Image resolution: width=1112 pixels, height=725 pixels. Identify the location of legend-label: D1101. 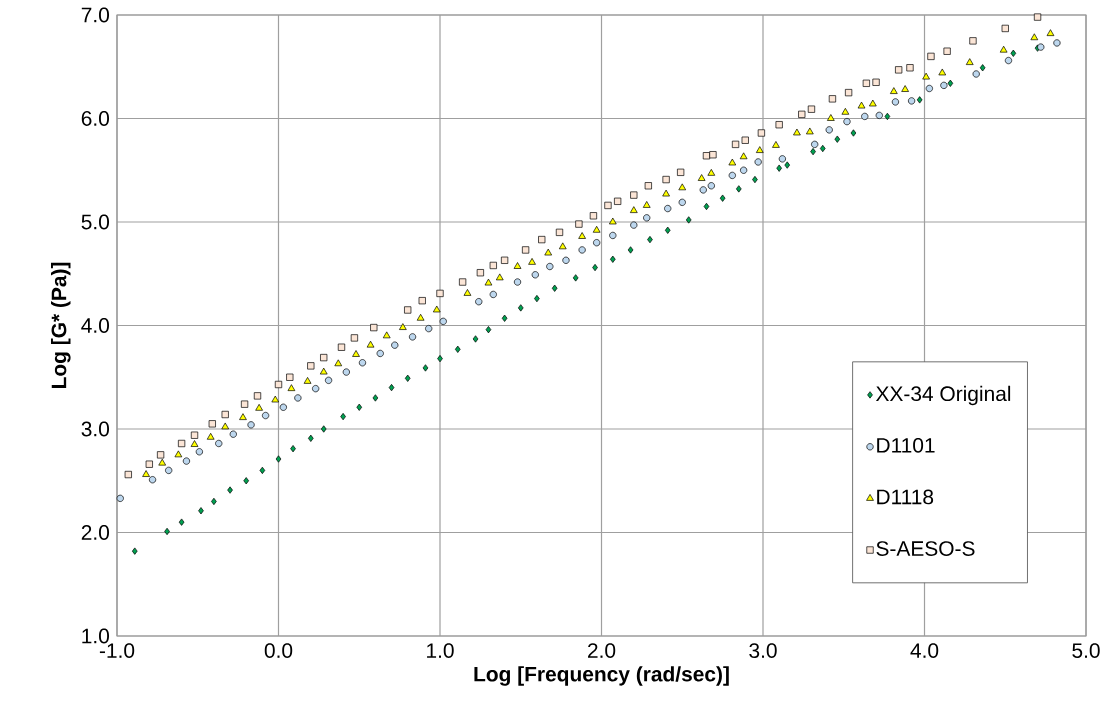
(906, 445).